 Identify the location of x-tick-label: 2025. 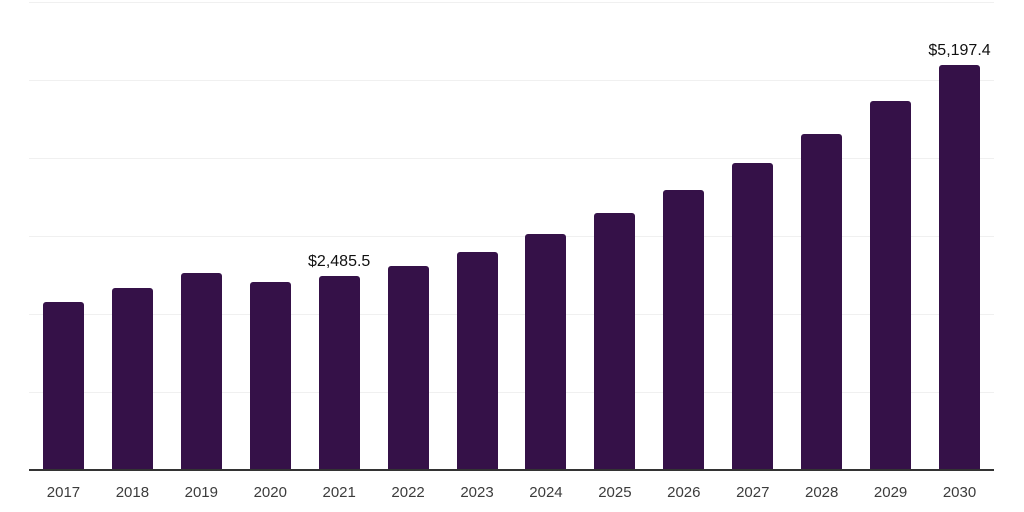
(615, 492).